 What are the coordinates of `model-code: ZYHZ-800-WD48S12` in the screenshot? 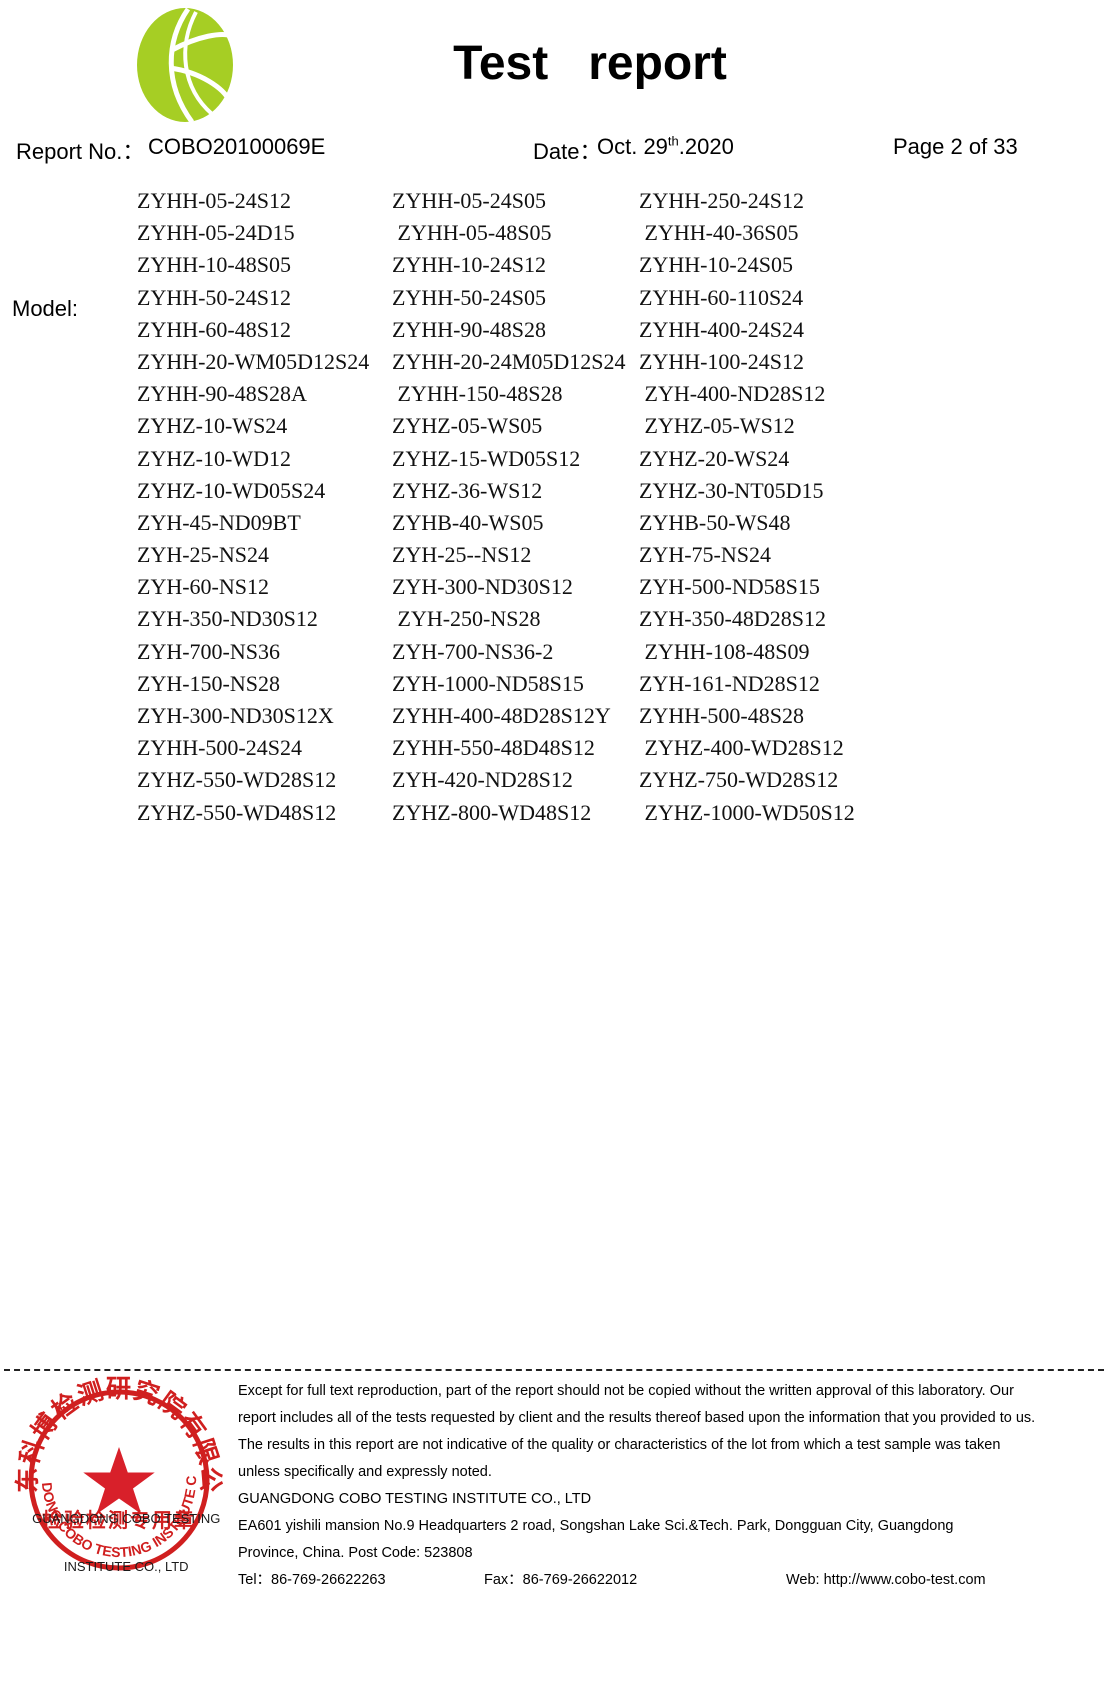 It's located at (492, 812).